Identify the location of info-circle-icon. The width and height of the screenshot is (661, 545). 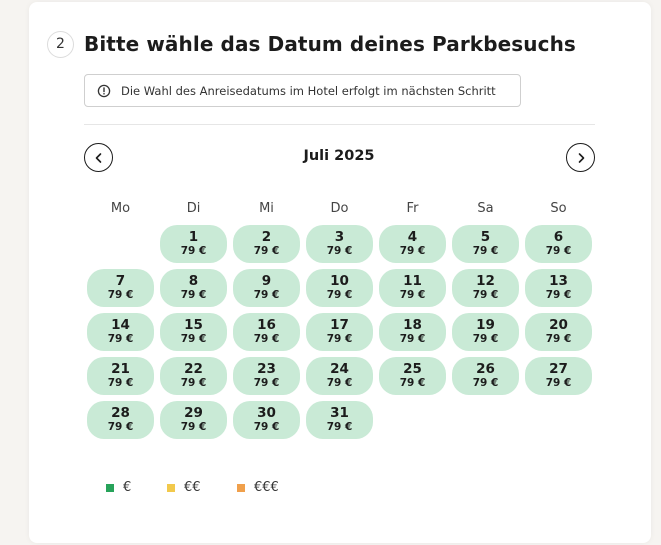
(104, 91).